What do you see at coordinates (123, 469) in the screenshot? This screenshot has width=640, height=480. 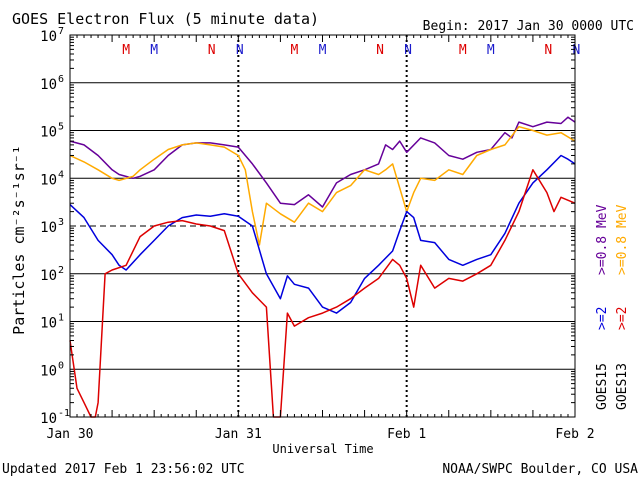 I see `updated-timestamp: Updated 2017 Feb 1 23:56:02 UTC` at bounding box center [123, 469].